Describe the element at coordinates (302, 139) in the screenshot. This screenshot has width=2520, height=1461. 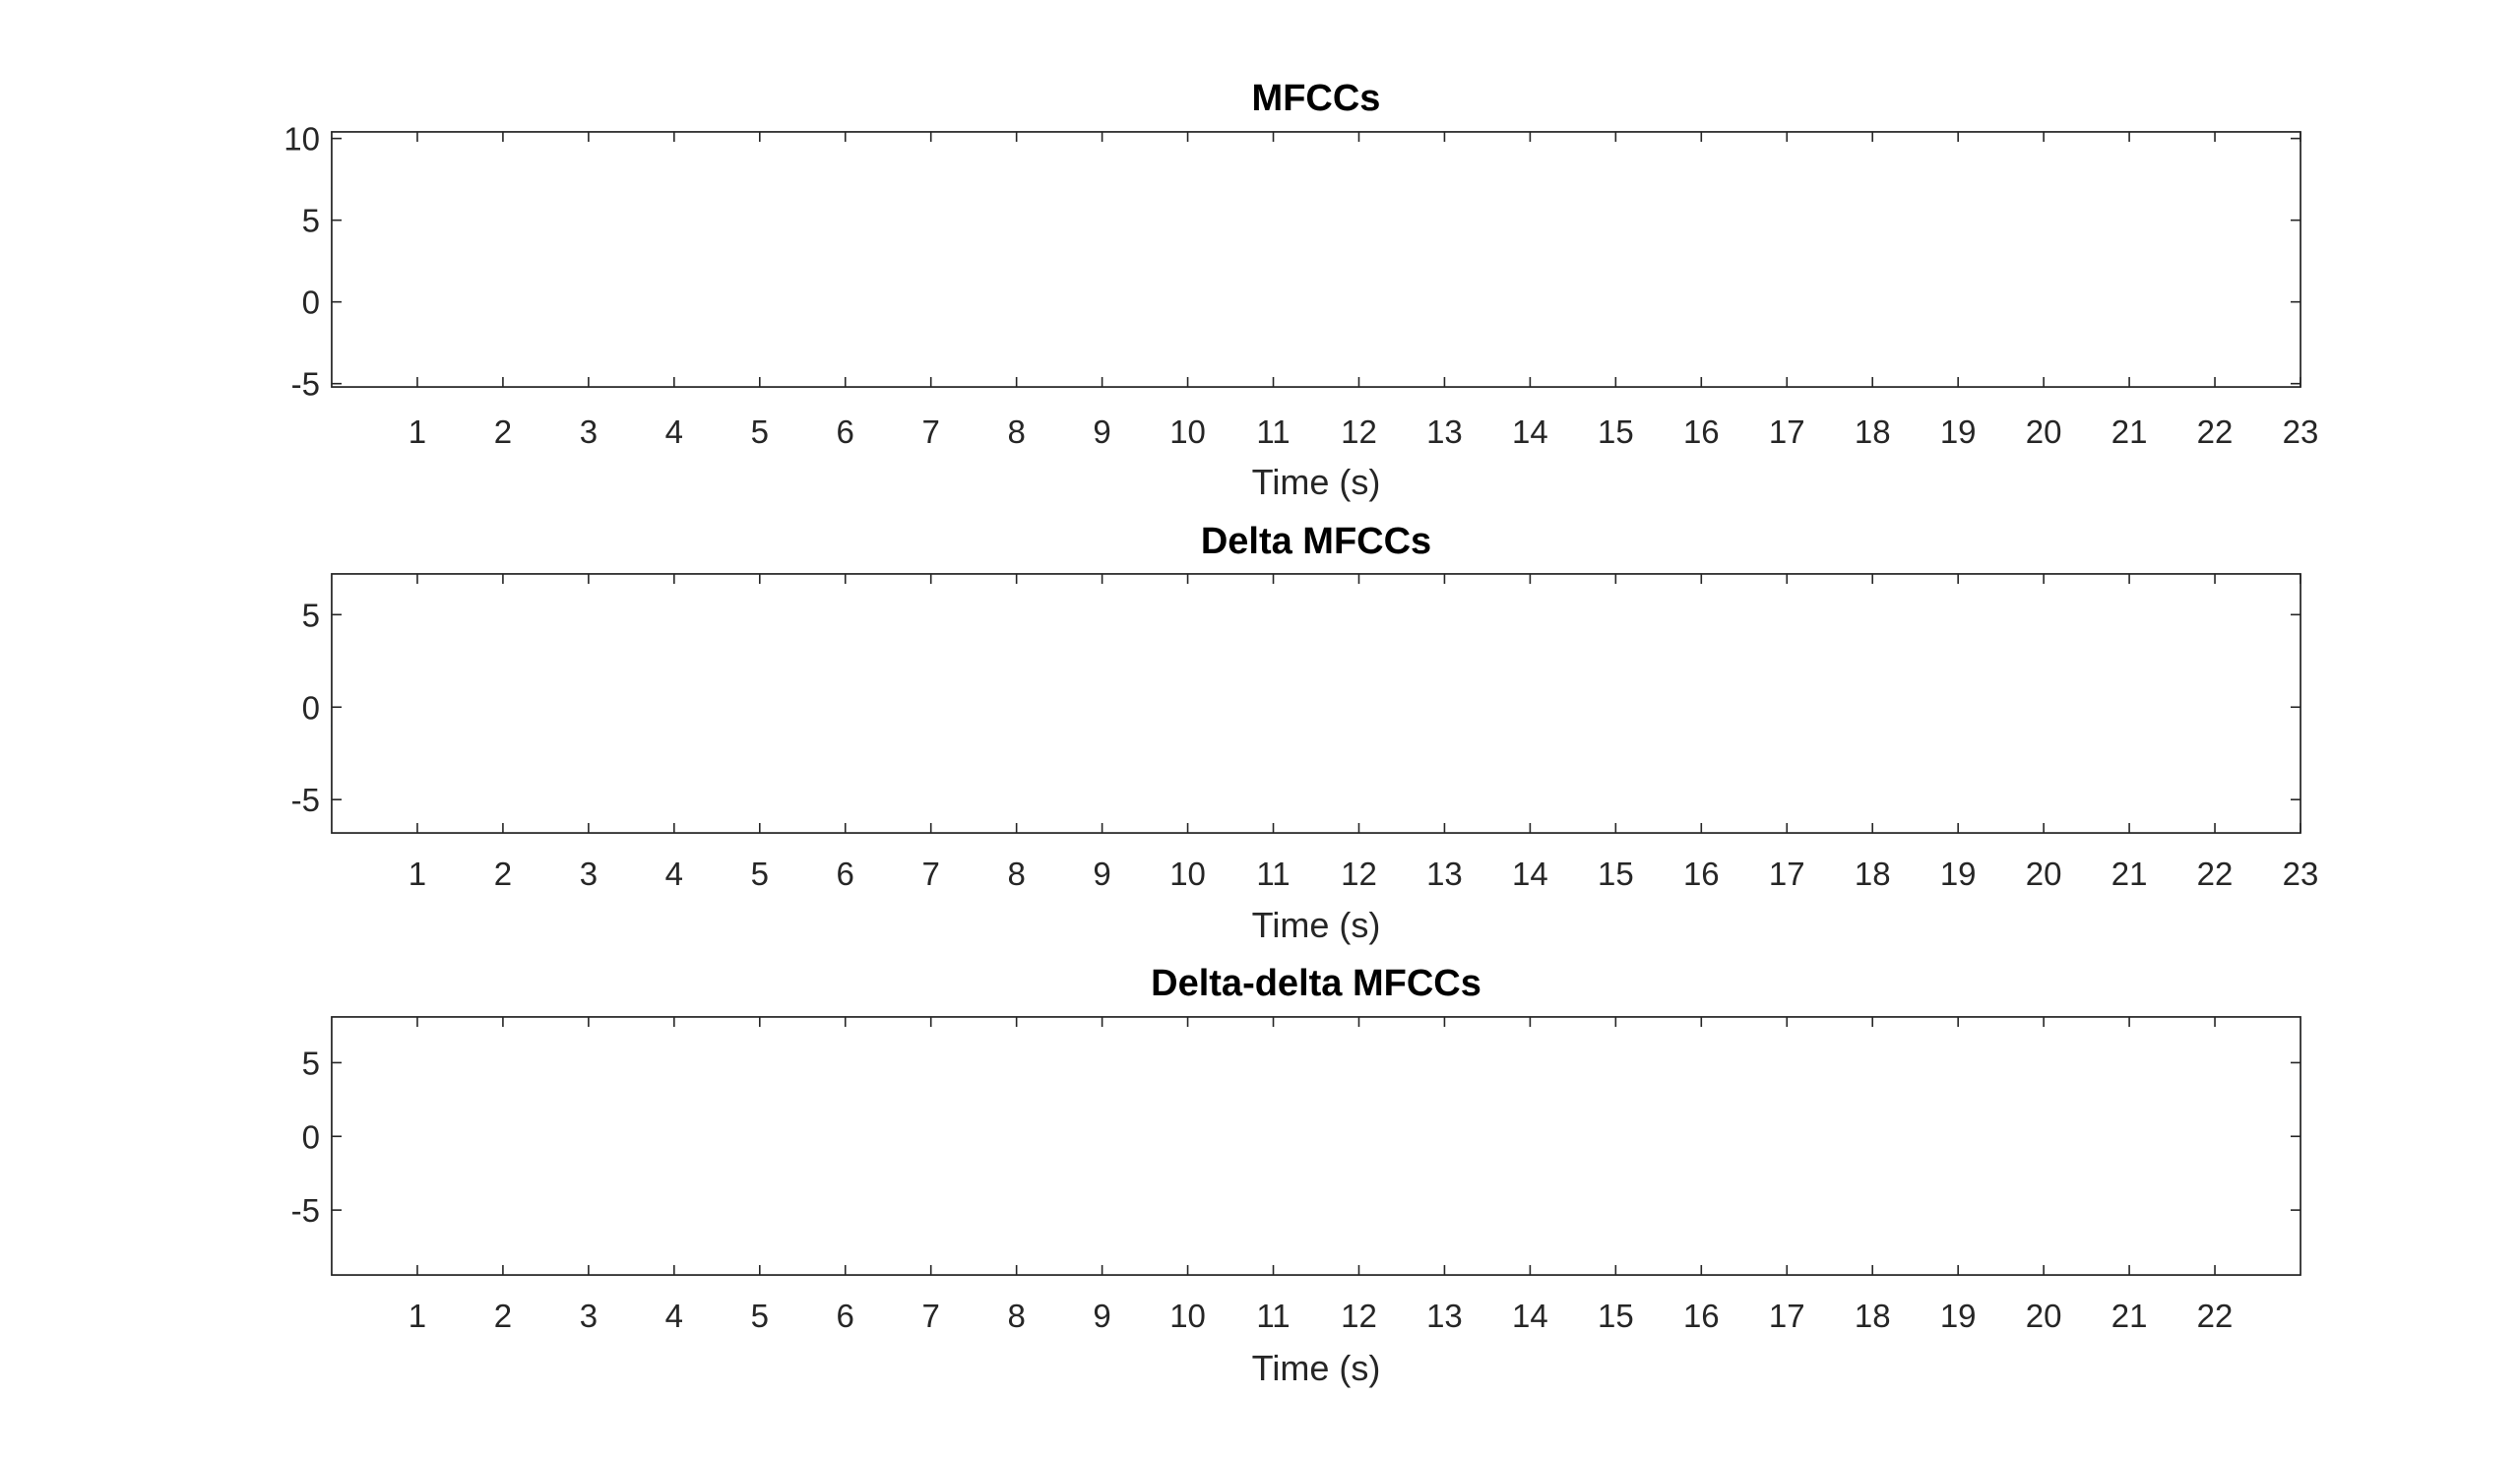
I see `y-tick-label: 10` at that location.